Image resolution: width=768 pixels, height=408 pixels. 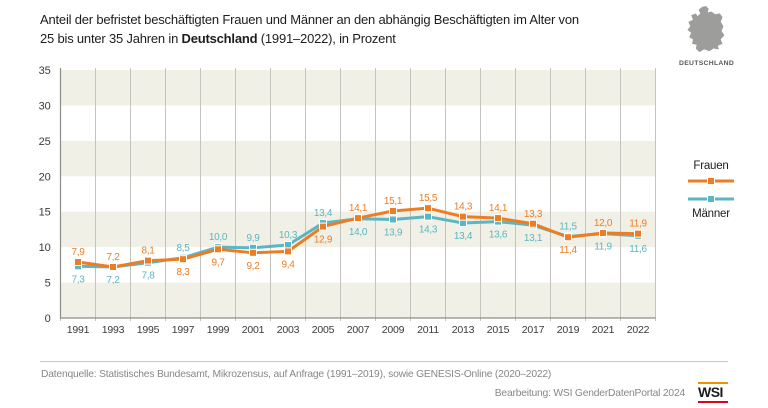 I want to click on maenner-line-icon, so click(x=711, y=199).